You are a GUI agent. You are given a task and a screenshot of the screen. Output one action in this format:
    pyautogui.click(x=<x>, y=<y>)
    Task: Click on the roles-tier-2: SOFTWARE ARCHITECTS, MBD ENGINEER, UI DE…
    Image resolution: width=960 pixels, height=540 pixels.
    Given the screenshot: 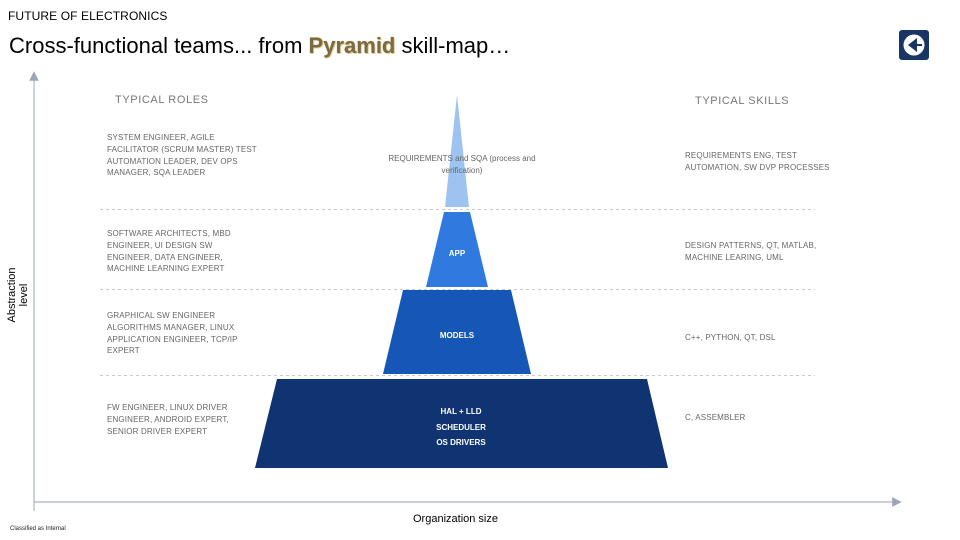 What is the action you would take?
    pyautogui.click(x=169, y=251)
    